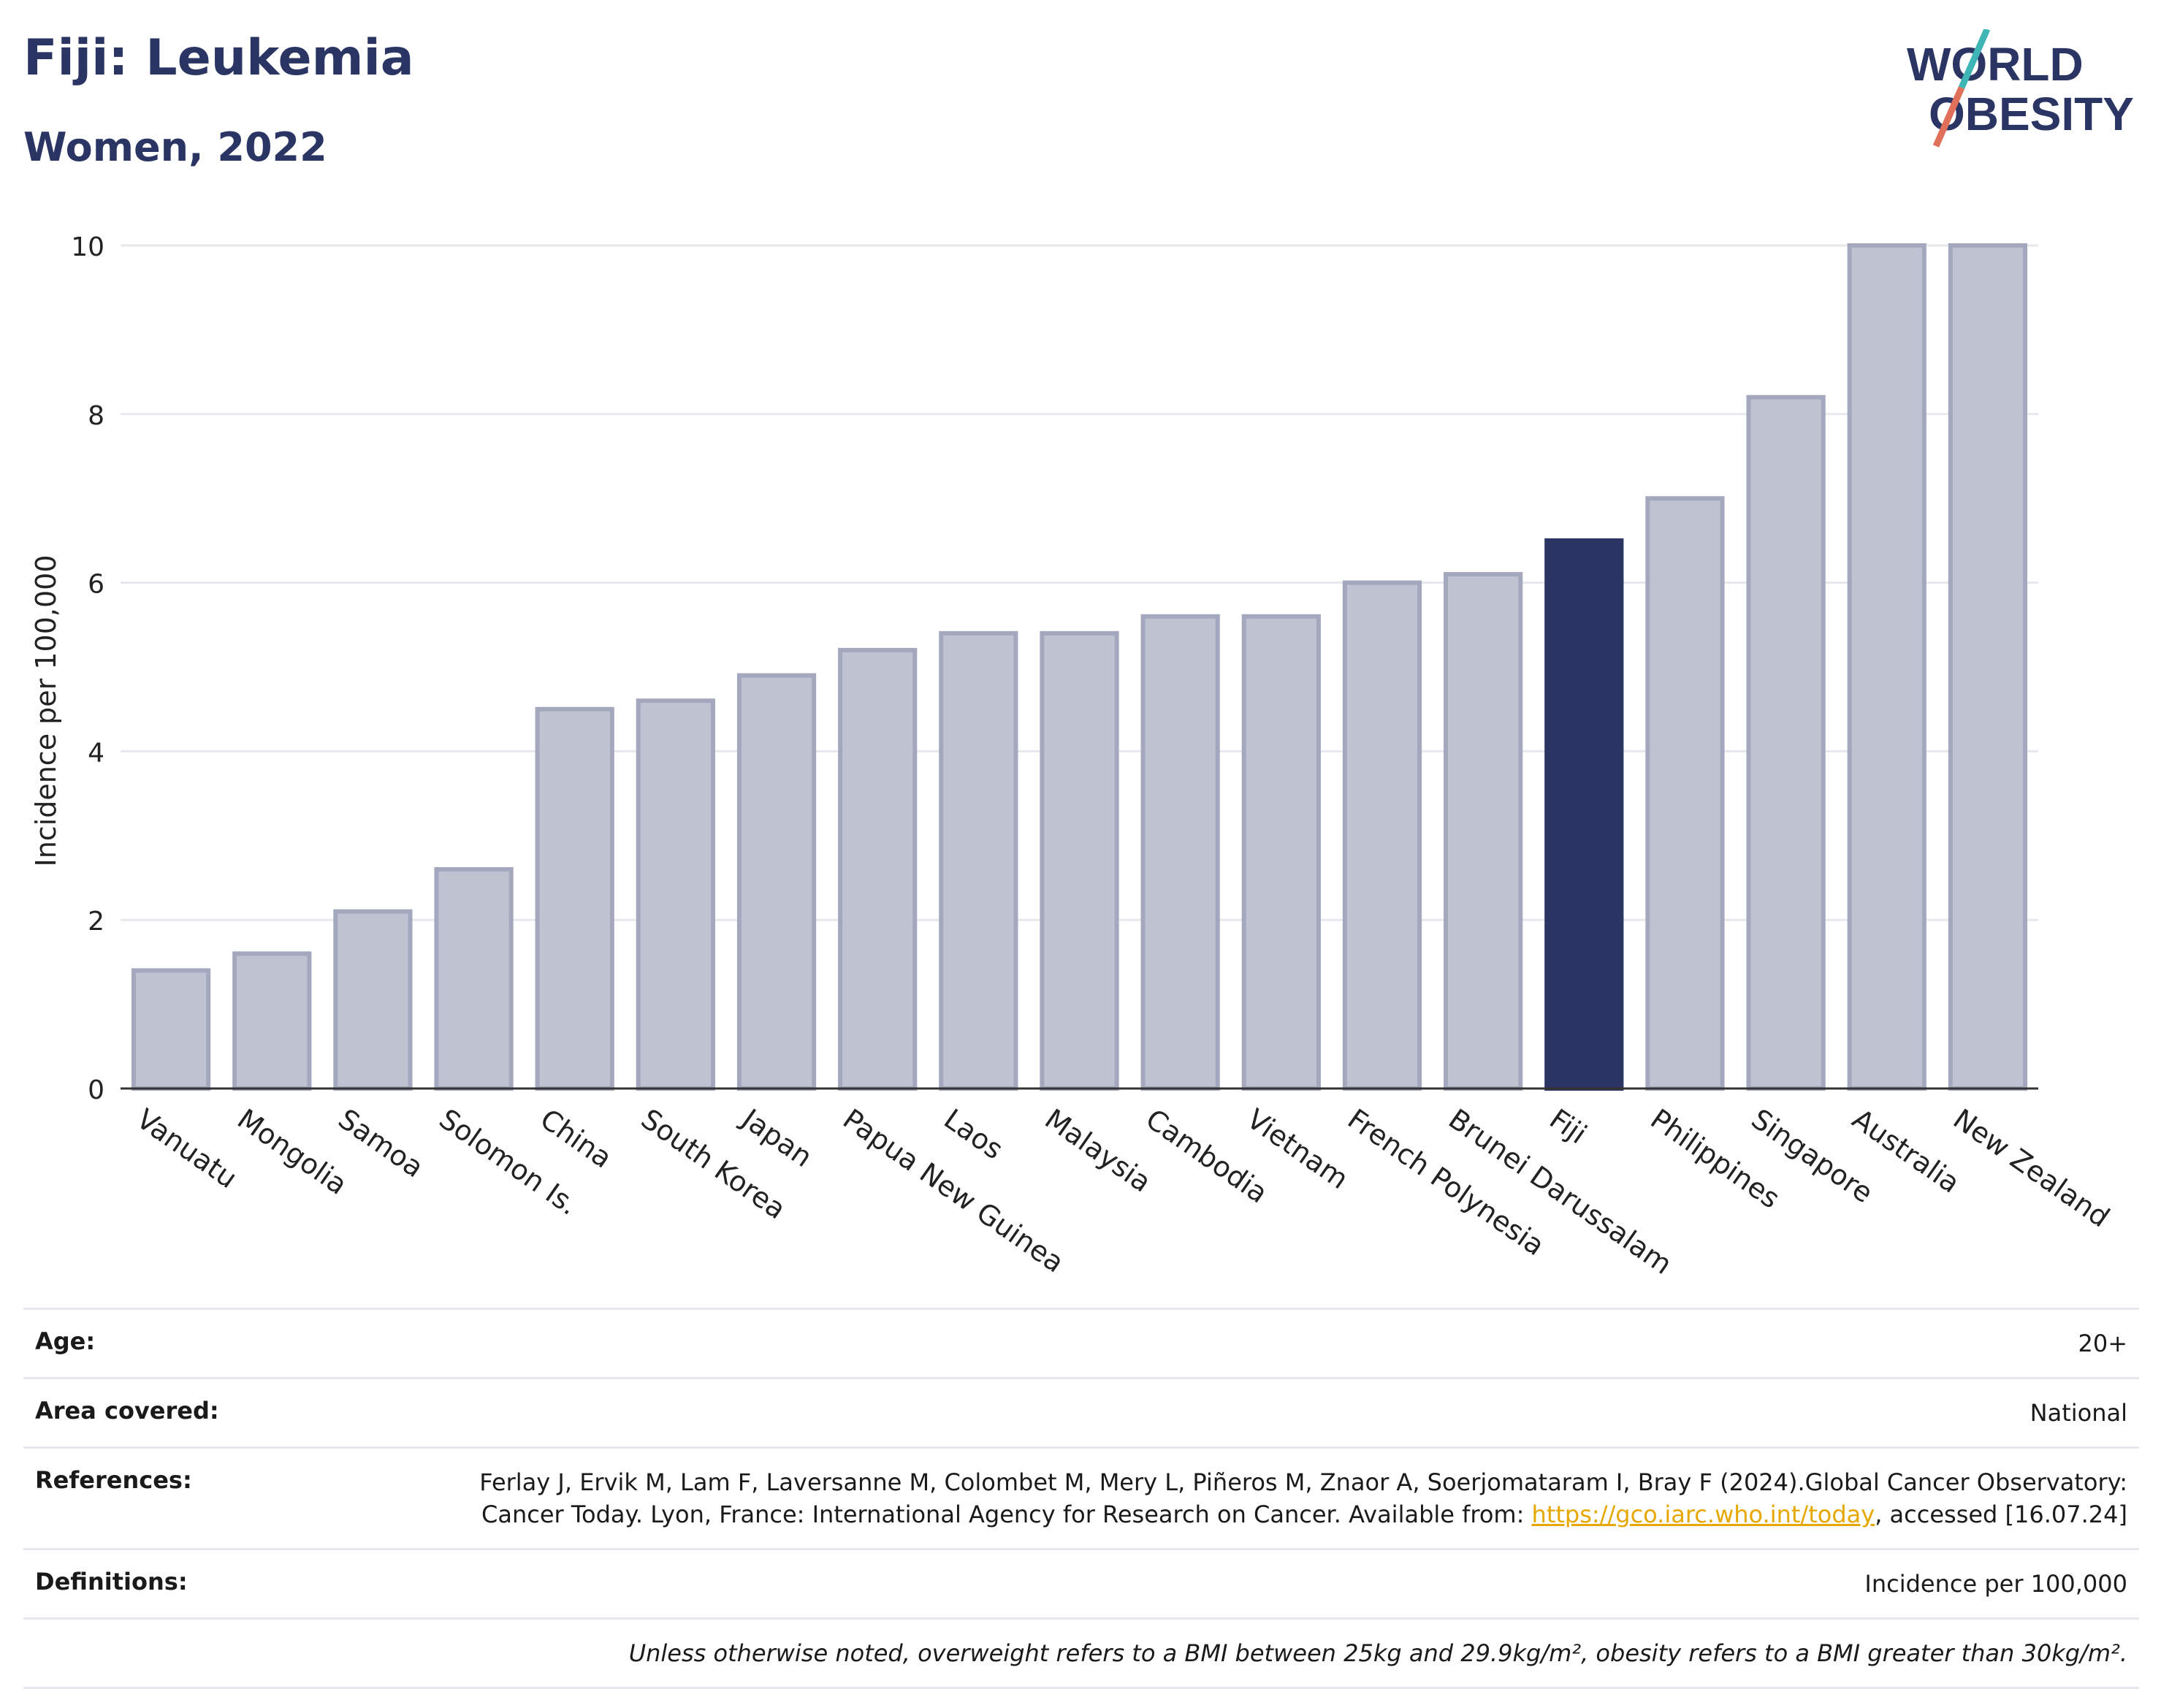 This screenshot has width=2161, height=1708. I want to click on page-subtitle: Women, 2022, so click(175, 147).